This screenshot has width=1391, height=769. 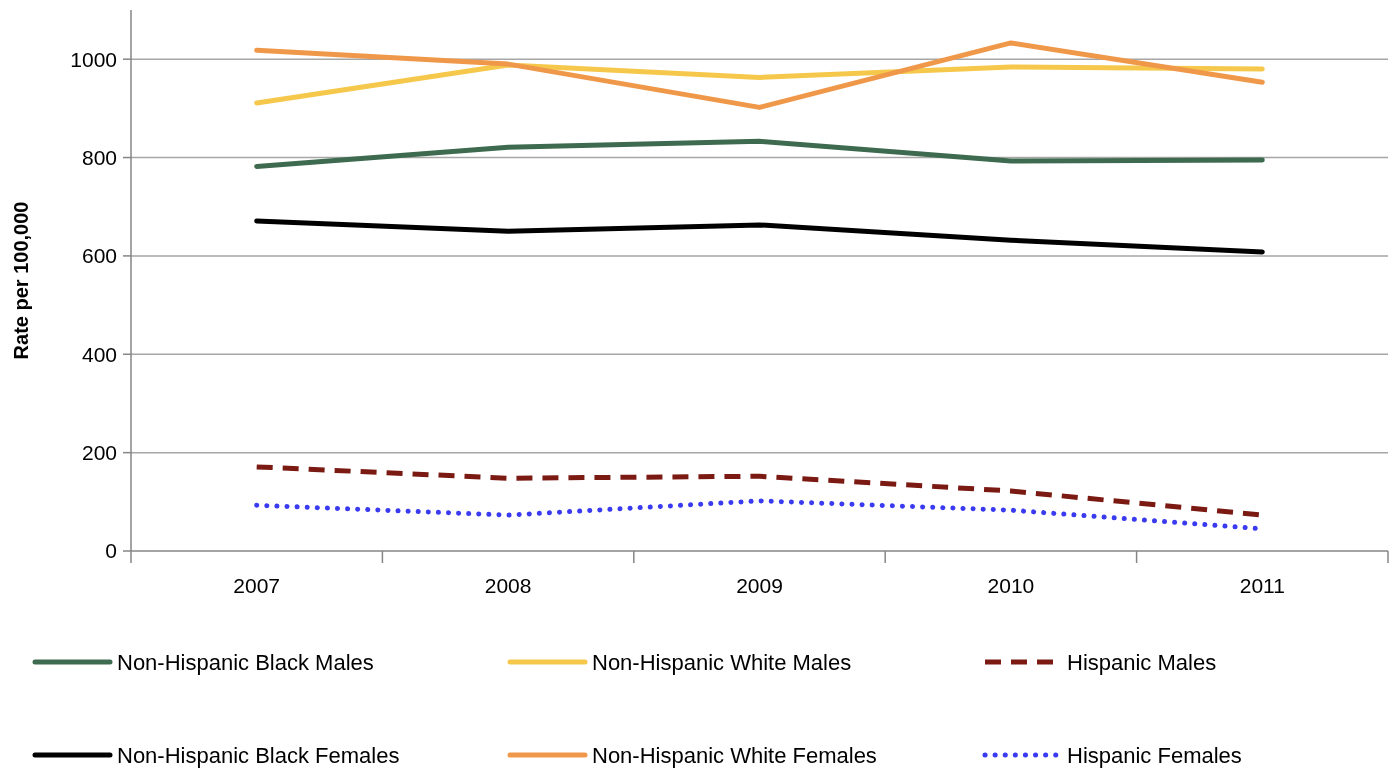 I want to click on legend-label: Non-Hispanic White Females, so click(x=734, y=755).